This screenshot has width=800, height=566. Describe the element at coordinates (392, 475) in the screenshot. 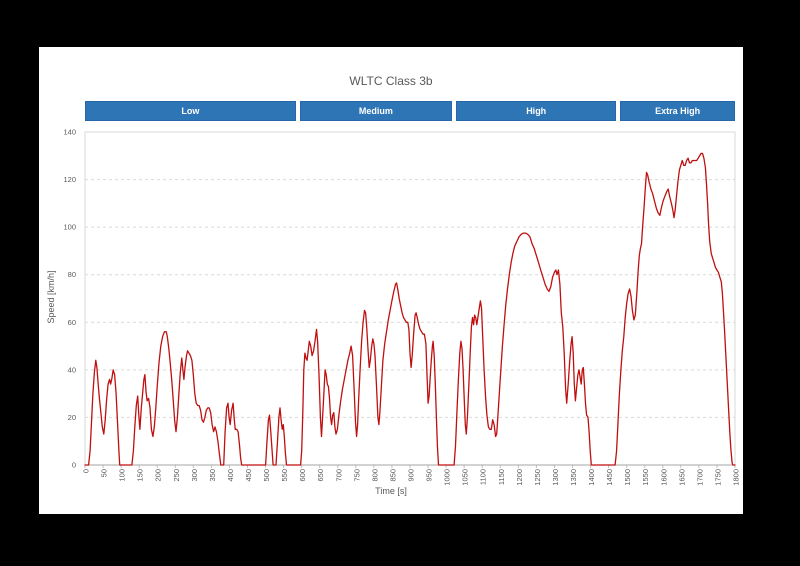

I see `x-tick-label: 850` at that location.